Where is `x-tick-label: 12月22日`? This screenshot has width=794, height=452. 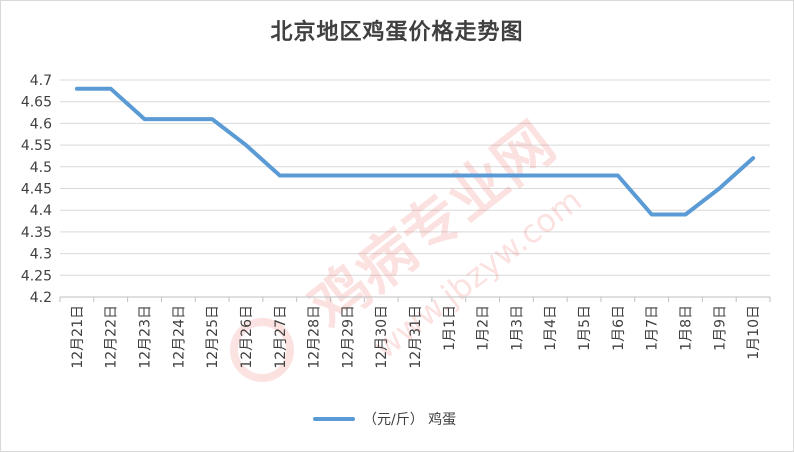 x-tick-label: 12月22日 is located at coordinates (112, 337).